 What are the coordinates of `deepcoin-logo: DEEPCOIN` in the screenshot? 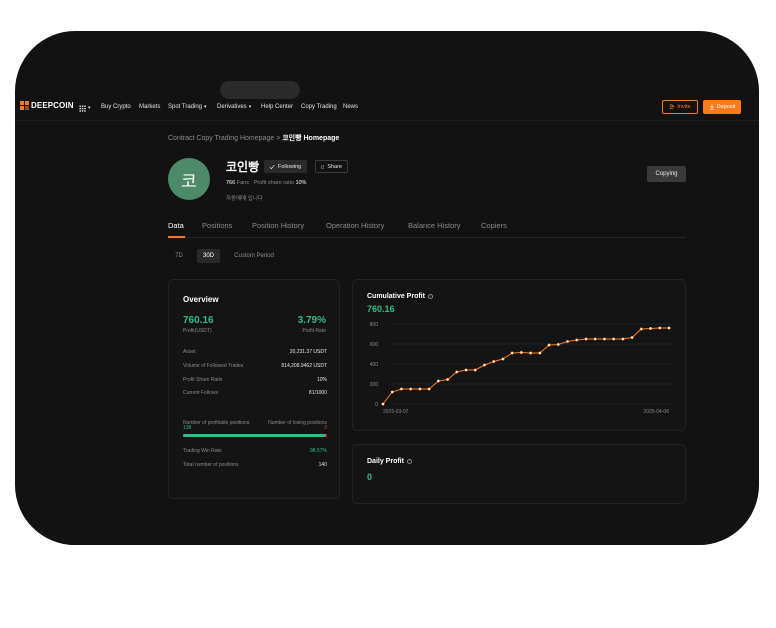 It's located at (47, 105).